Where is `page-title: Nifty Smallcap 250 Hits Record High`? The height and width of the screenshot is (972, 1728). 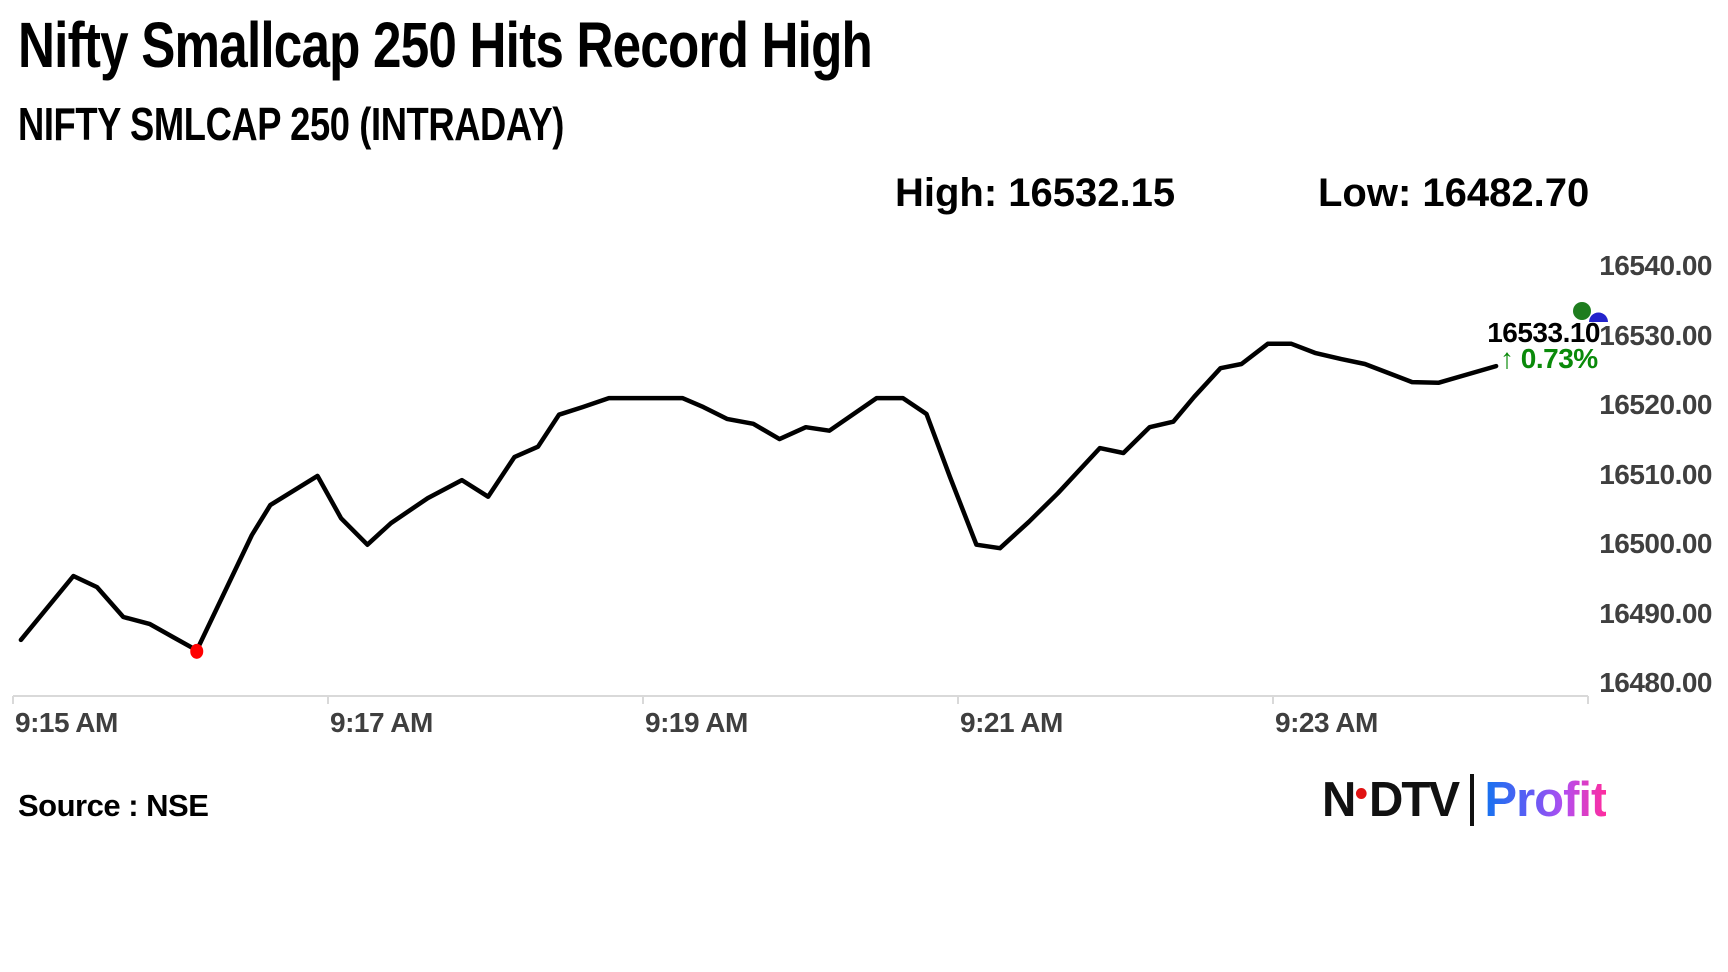
page-title: Nifty Smallcap 250 Hits Record High is located at coordinates (445, 45).